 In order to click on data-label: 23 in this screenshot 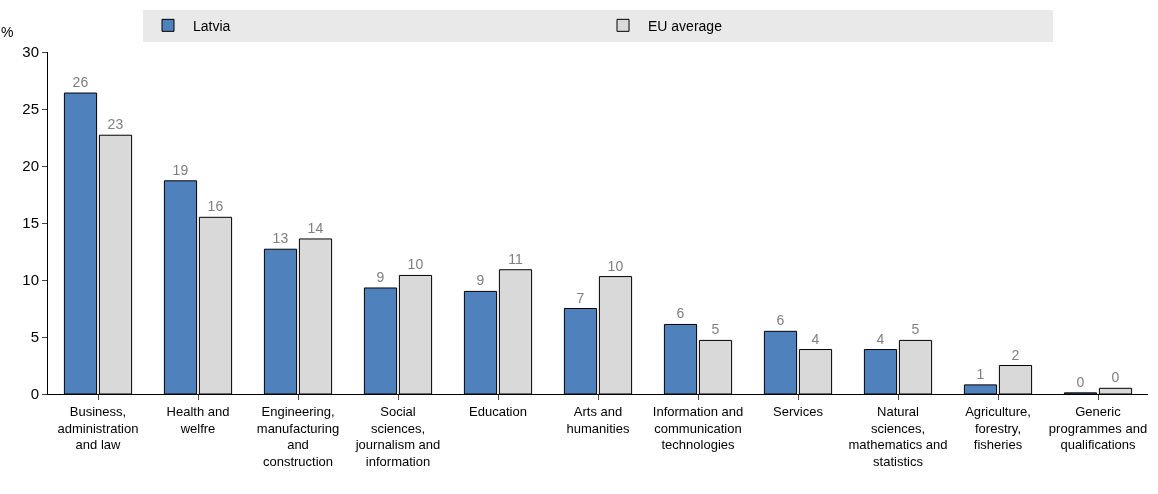, I will do `click(115, 124)`.